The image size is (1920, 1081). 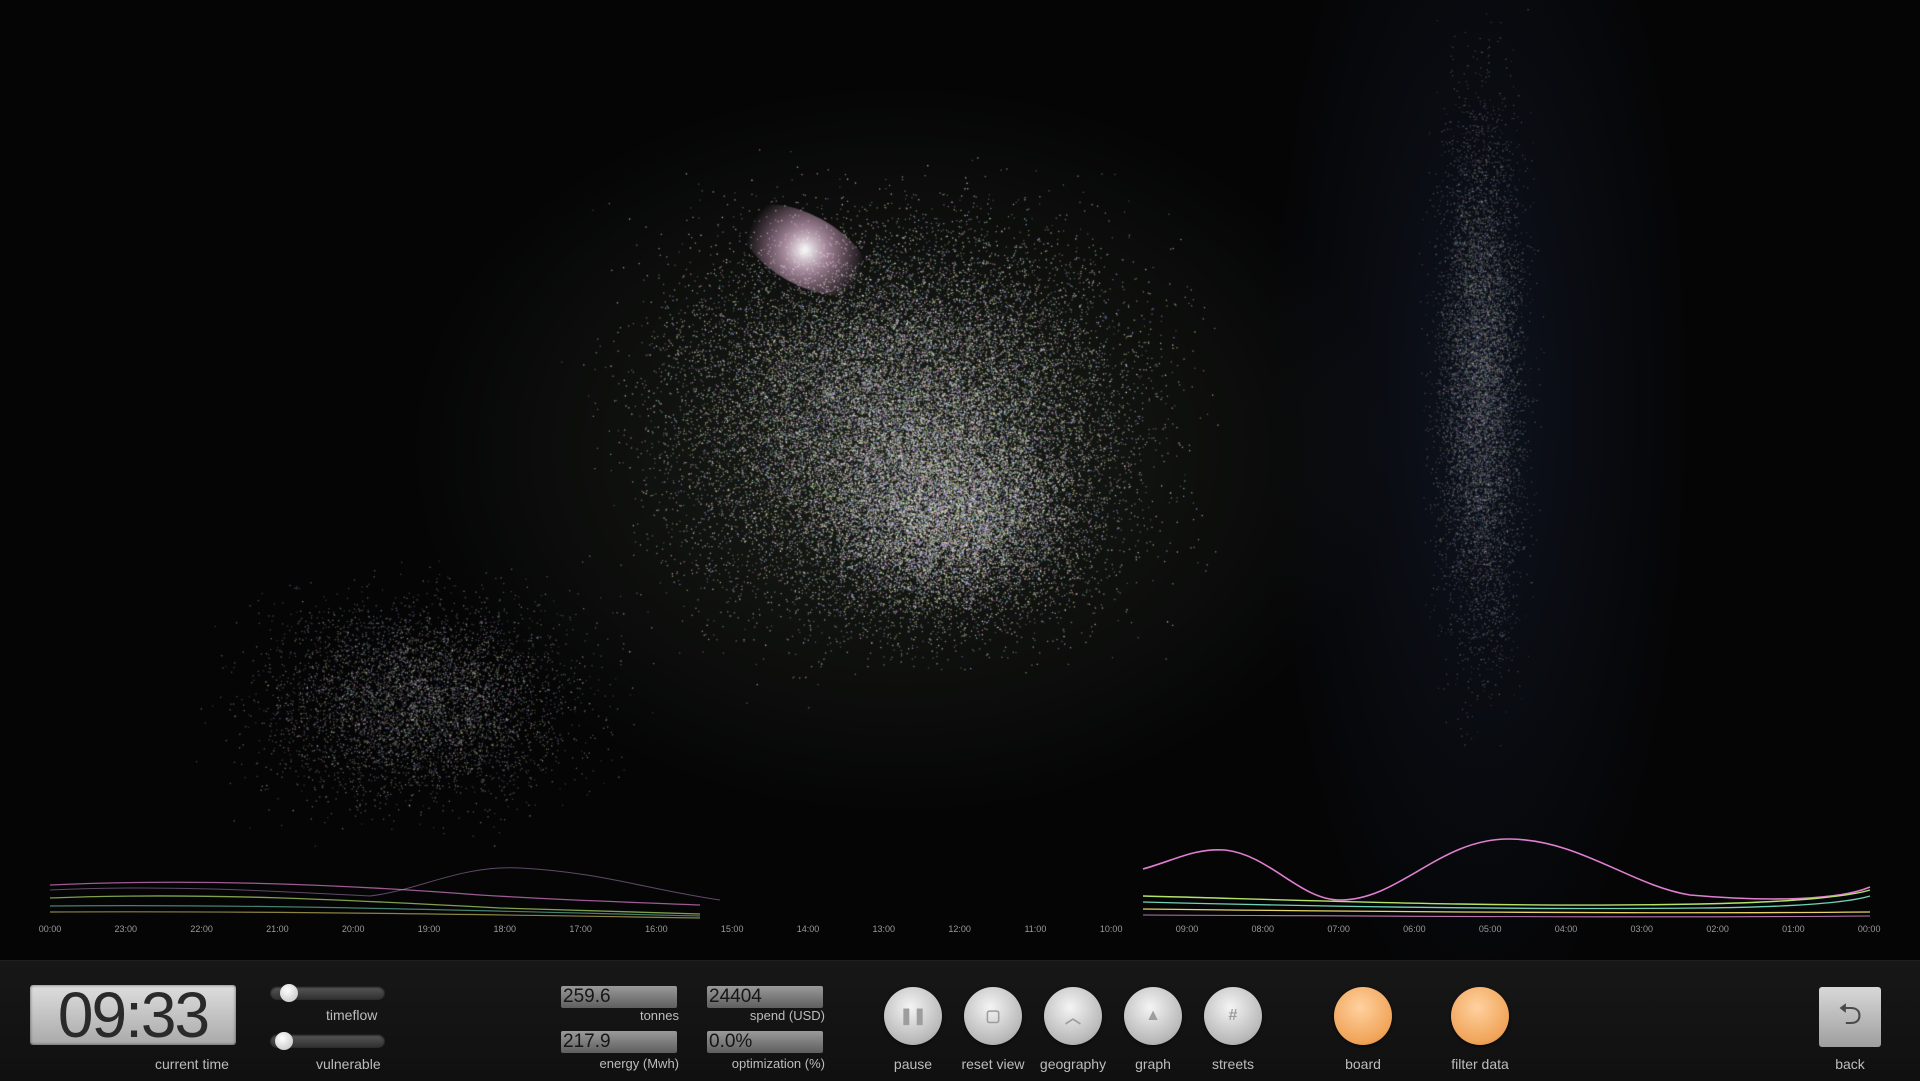 I want to click on timeline-right-tick-label: 05:00, so click(x=1490, y=929).